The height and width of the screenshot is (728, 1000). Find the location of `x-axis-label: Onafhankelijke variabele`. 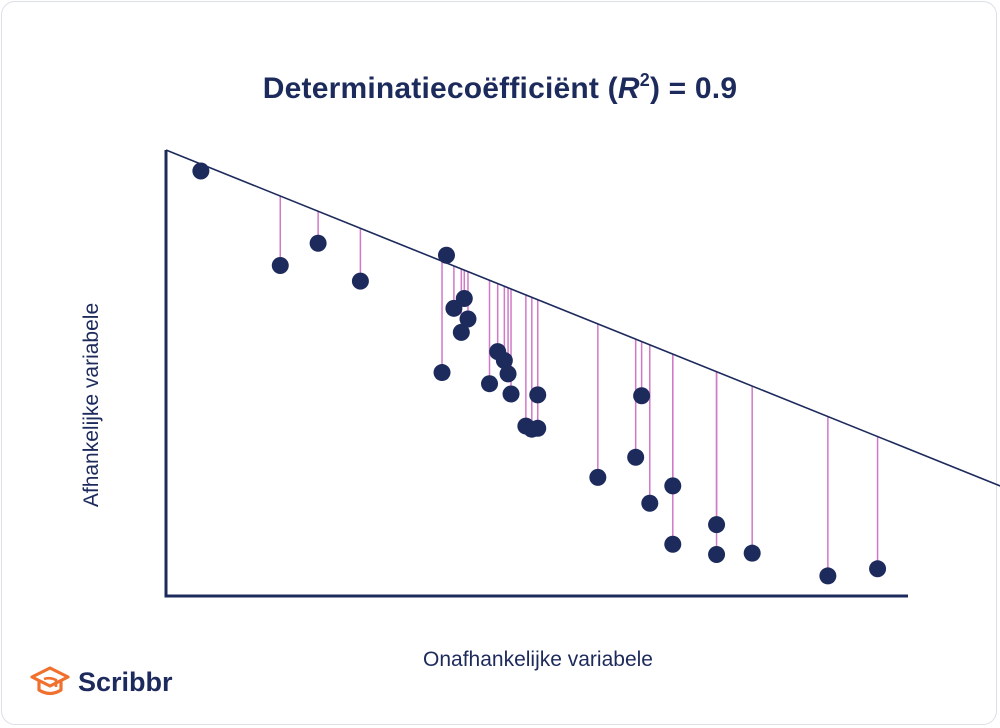

x-axis-label: Onafhankelijke variabele is located at coordinates (538, 659).